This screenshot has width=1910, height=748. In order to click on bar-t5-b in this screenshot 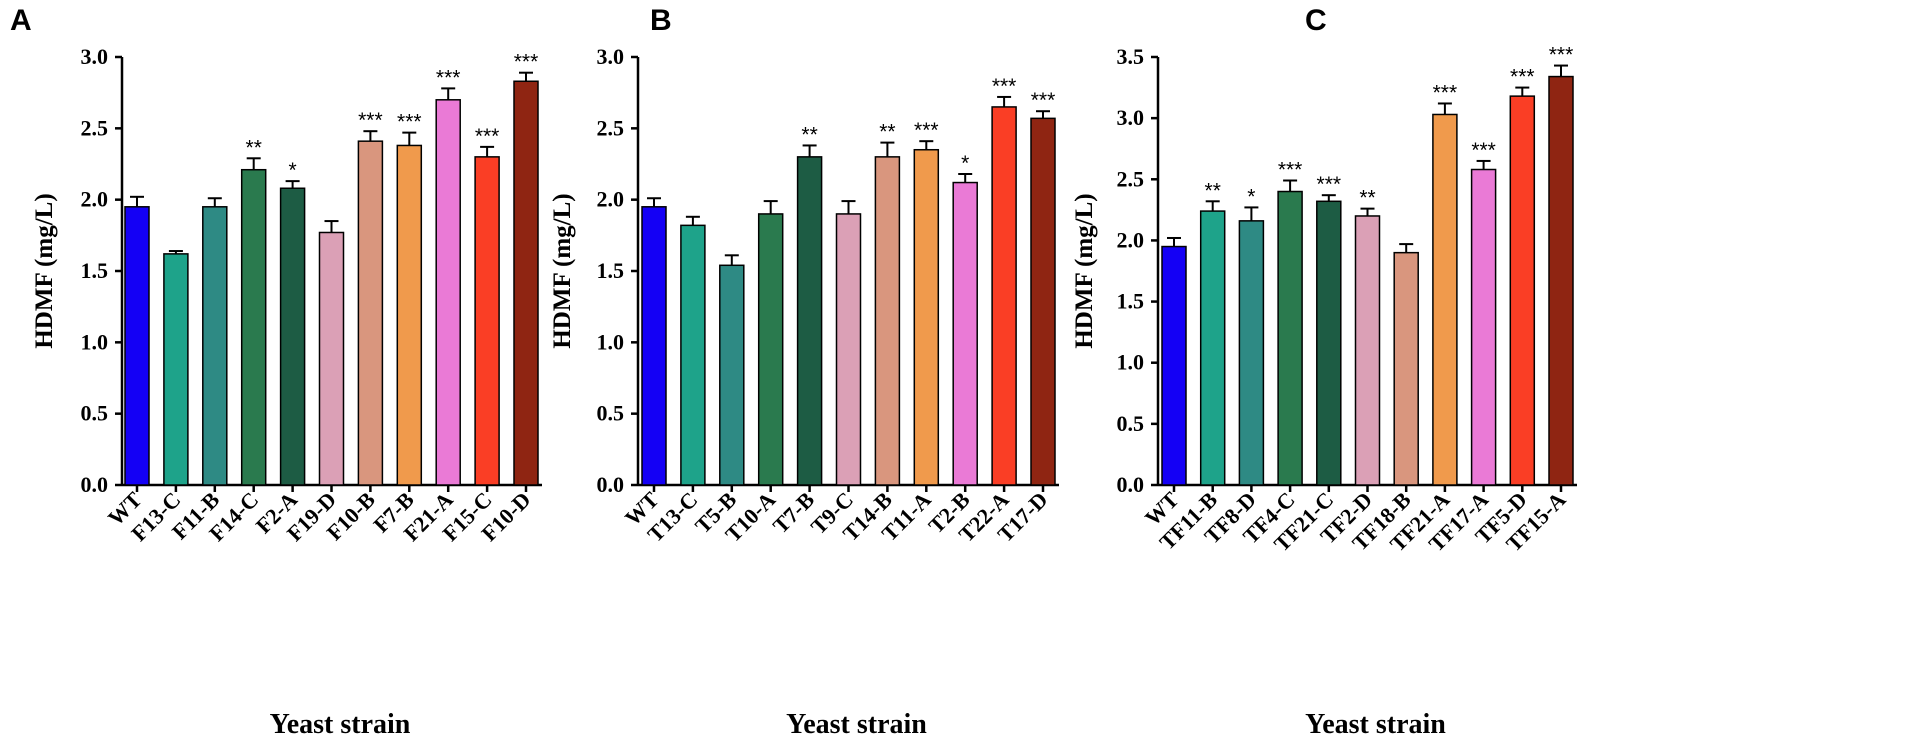, I will do `click(732, 375)`.